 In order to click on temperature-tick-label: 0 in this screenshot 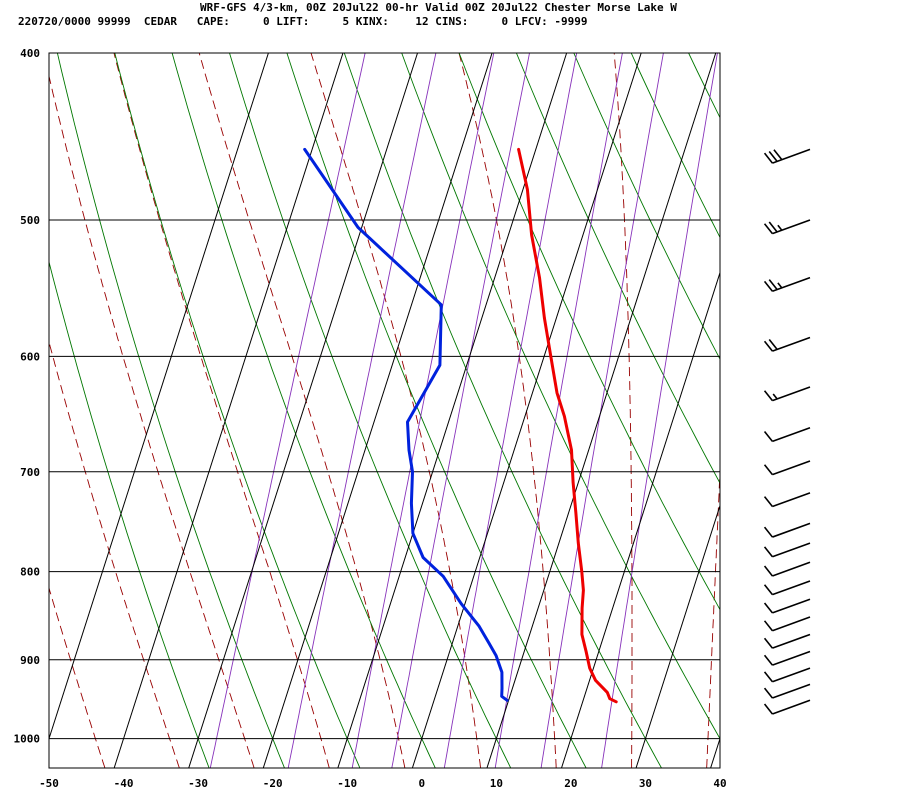, I will do `click(421, 783)`.